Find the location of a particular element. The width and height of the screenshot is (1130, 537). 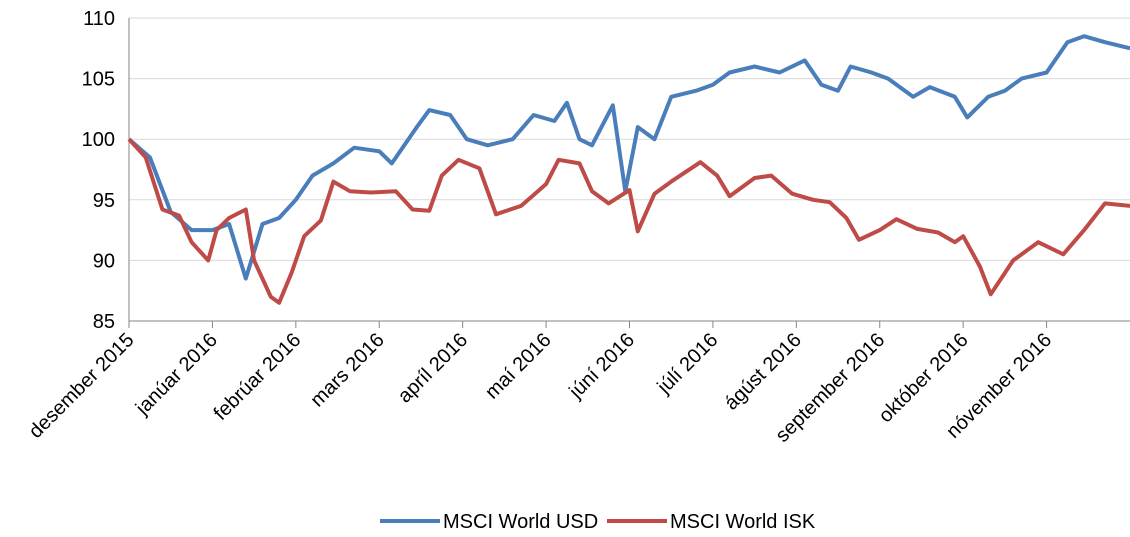

legend-label: MSCI World USD is located at coordinates (520, 522).